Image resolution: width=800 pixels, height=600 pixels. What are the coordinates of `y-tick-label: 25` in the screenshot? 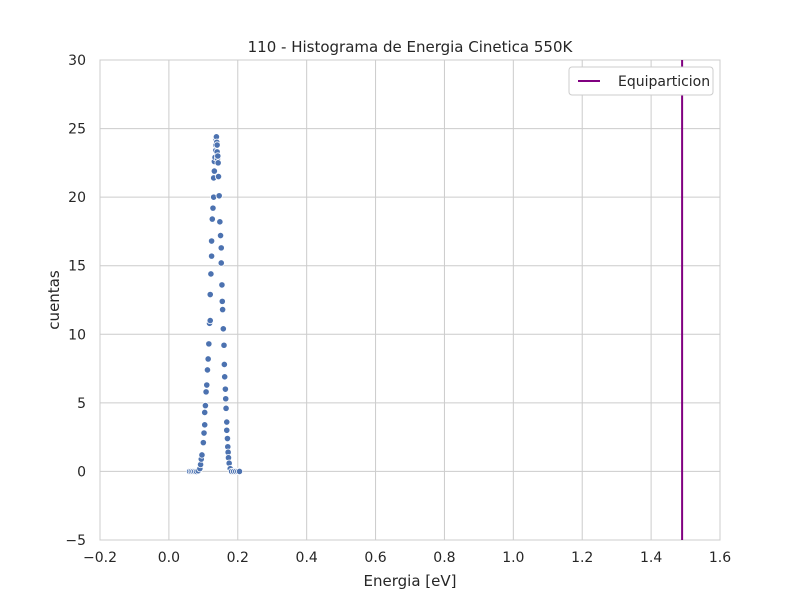 It's located at (77, 130).